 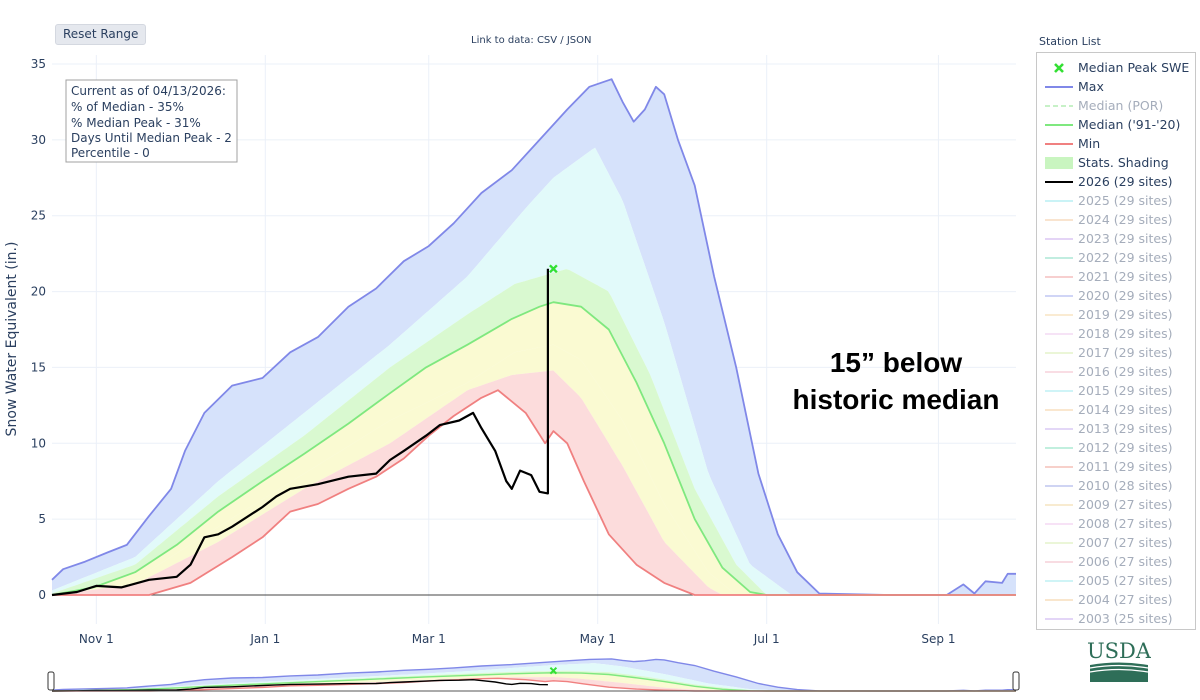 I want to click on legend-item: 2014 (29 sites), so click(x=1116, y=410).